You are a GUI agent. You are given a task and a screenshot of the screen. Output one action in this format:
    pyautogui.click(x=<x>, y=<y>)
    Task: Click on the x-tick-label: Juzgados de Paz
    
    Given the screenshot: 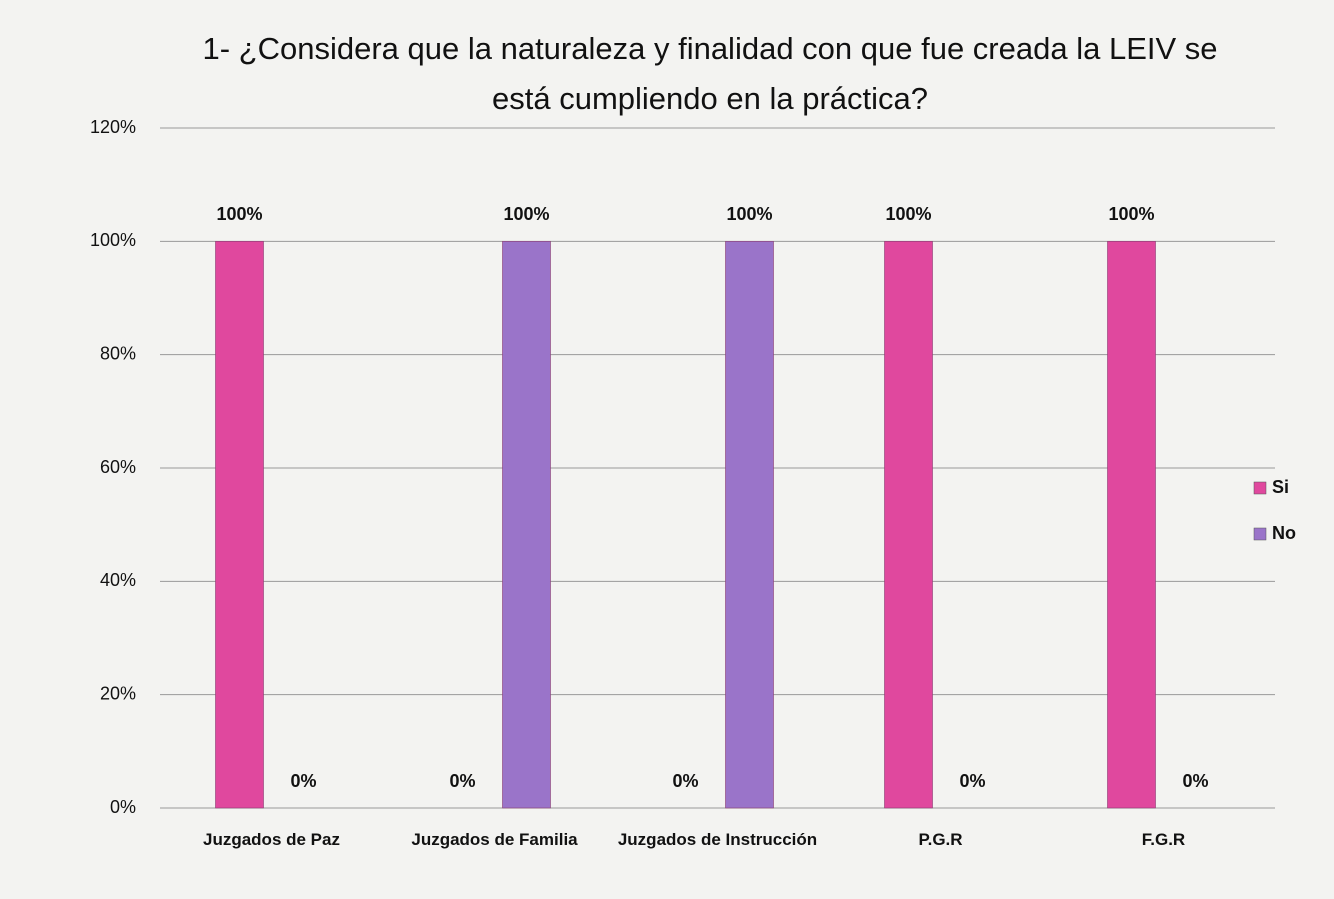 What is the action you would take?
    pyautogui.click(x=271, y=839)
    